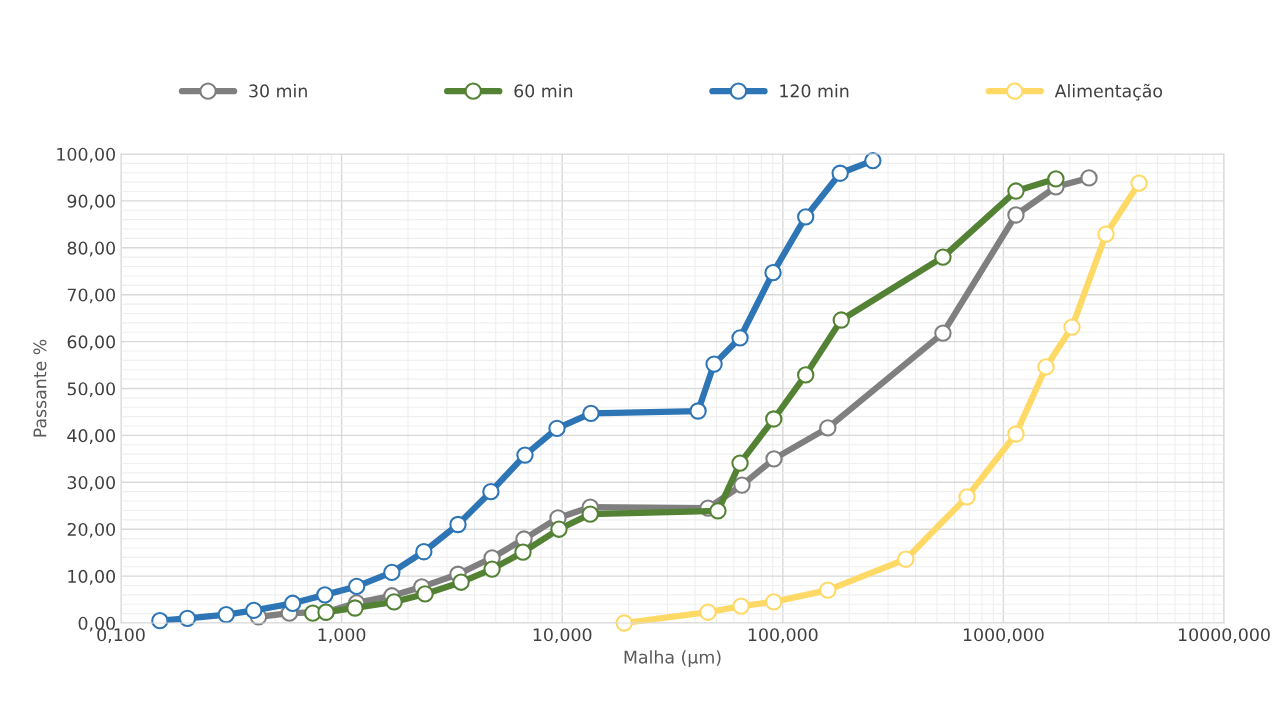 The width and height of the screenshot is (1283, 722). I want to click on y-tick-label: 60,00, so click(91, 343).